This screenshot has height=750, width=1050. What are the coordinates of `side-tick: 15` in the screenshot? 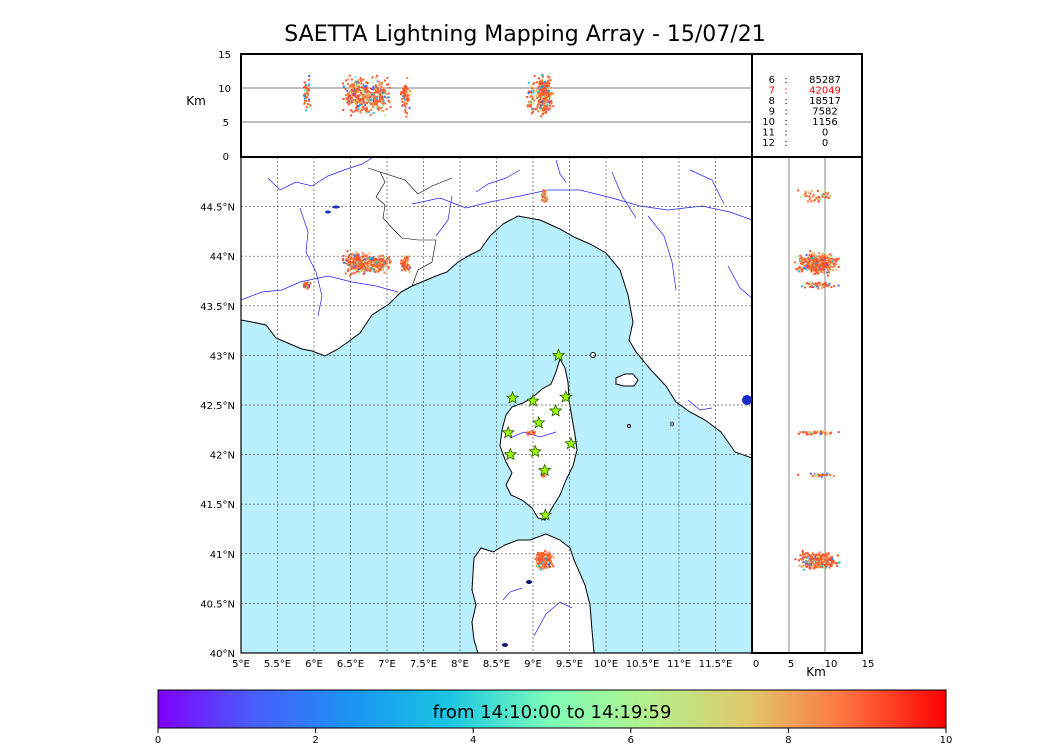 It's located at (868, 664).